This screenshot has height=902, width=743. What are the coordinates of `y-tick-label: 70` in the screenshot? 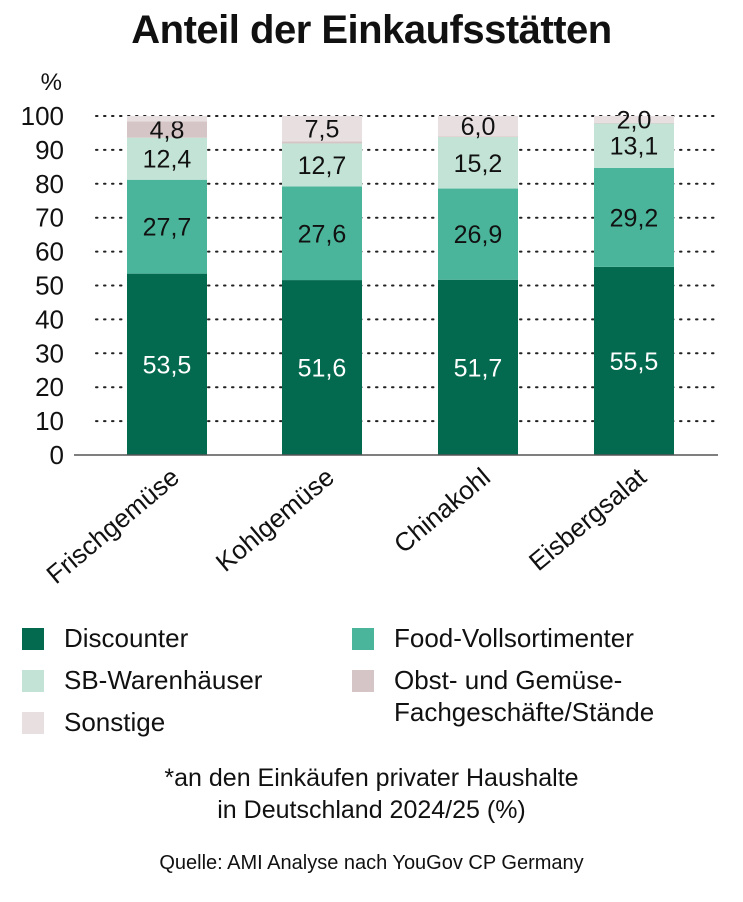 It's located at (49, 218).